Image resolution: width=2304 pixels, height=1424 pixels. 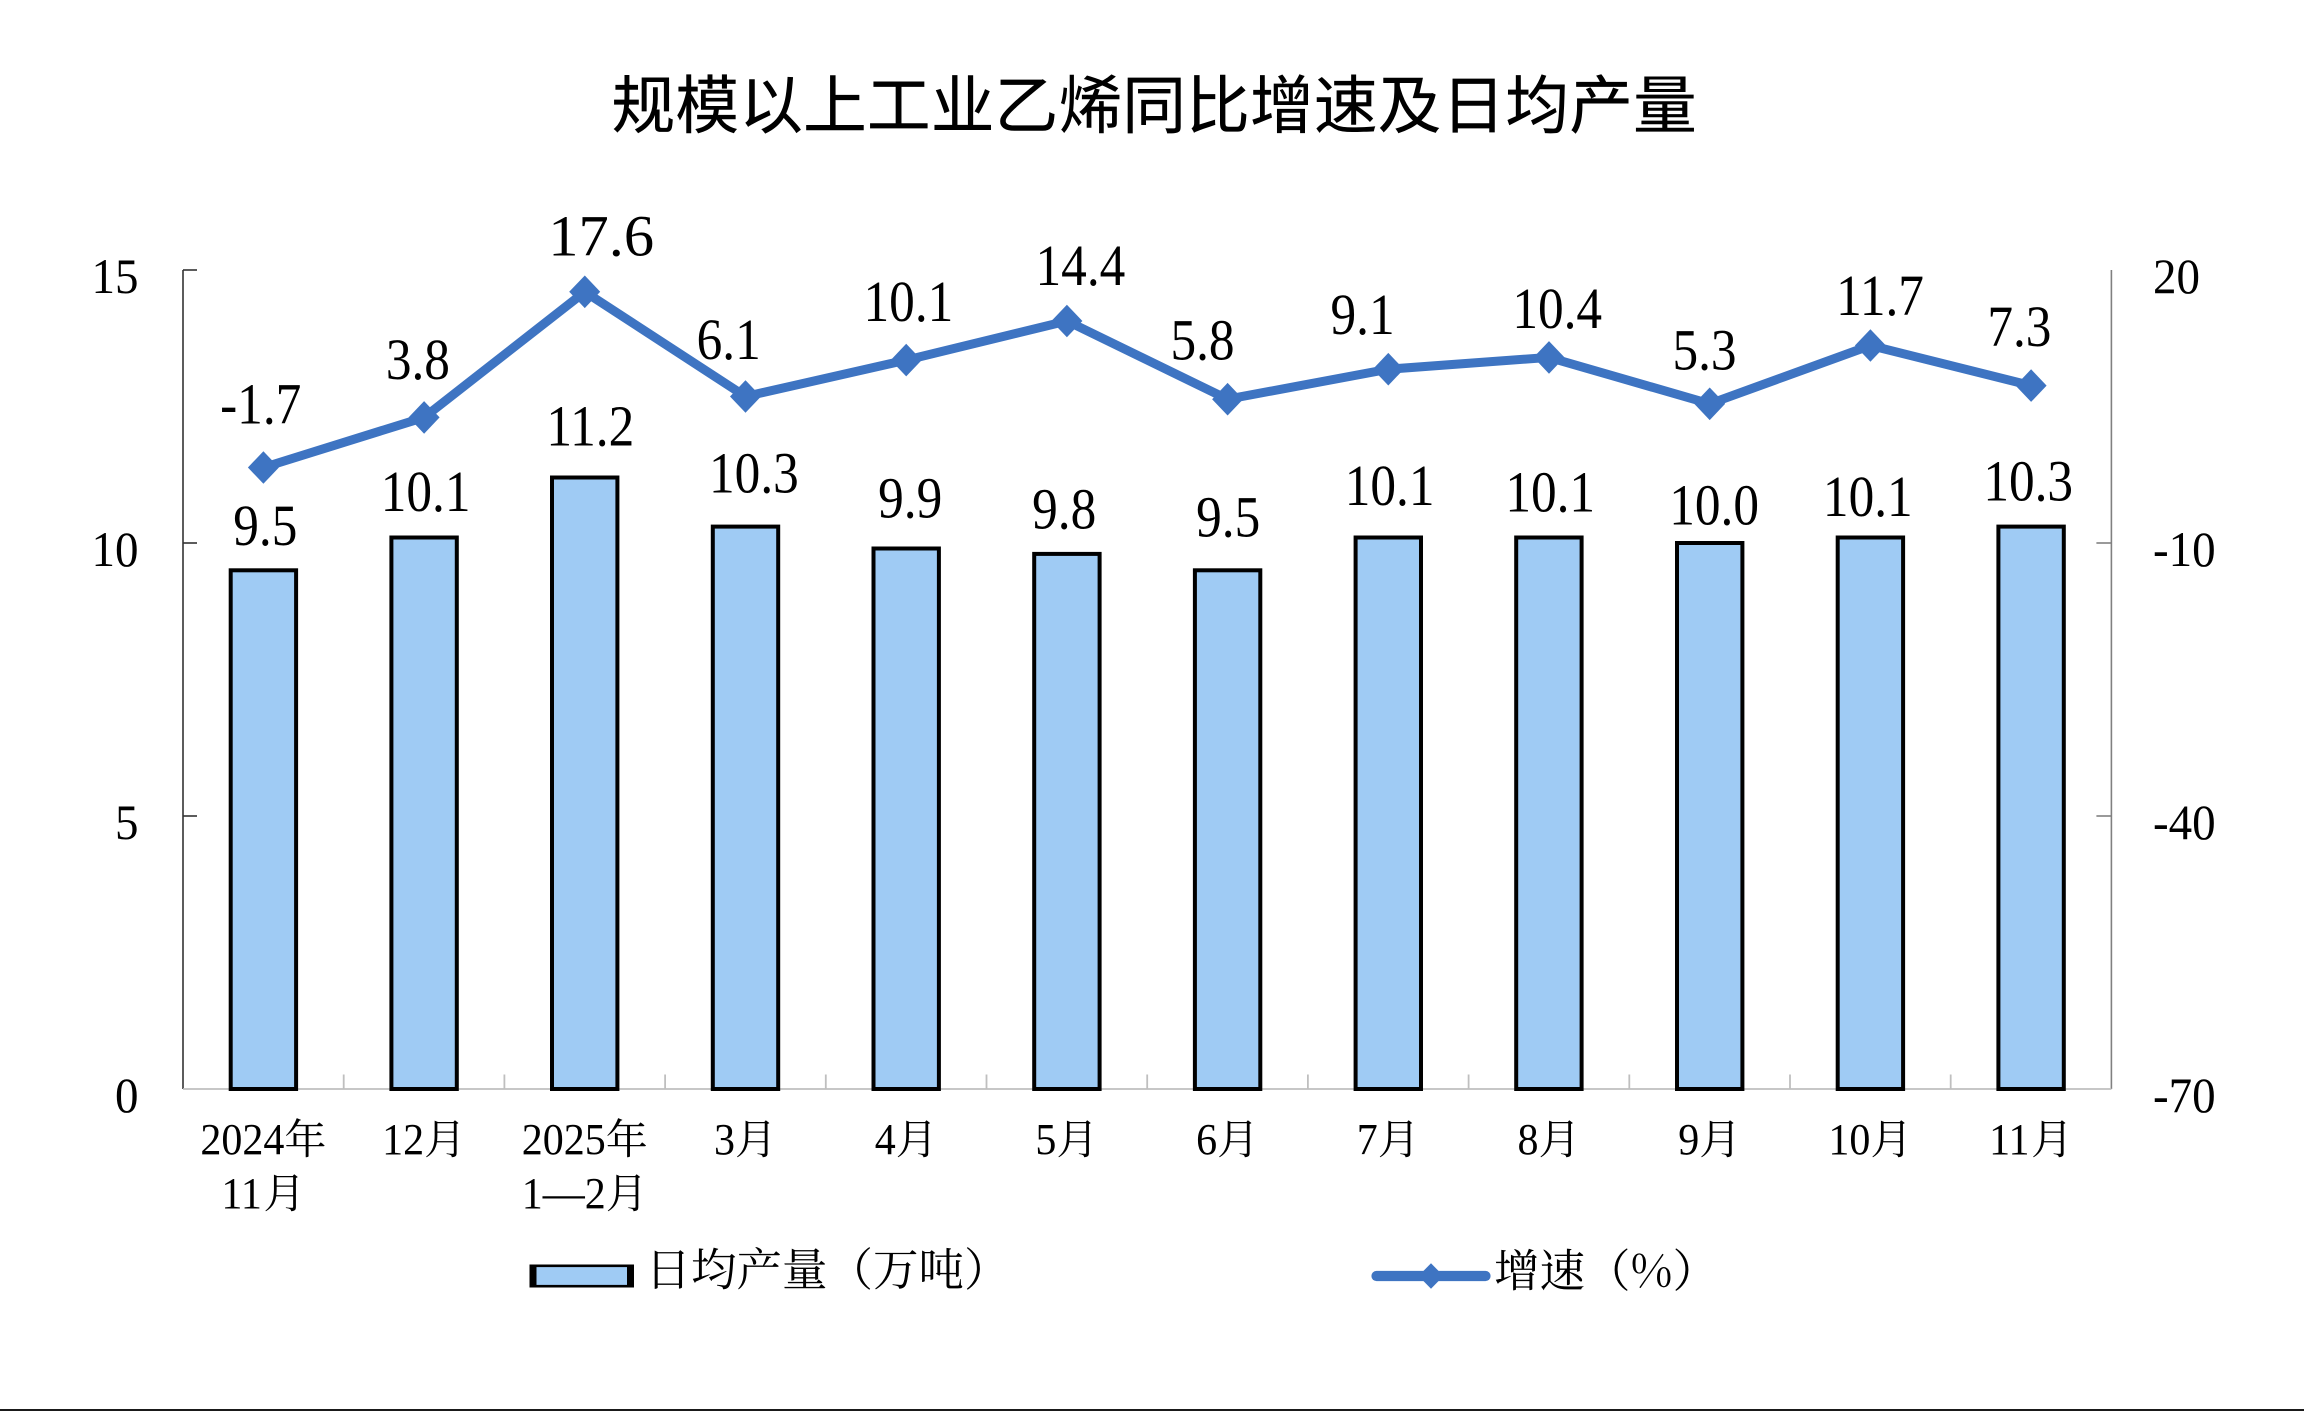 I want to click on svg-text: 1—2, so click(x=564, y=1194).